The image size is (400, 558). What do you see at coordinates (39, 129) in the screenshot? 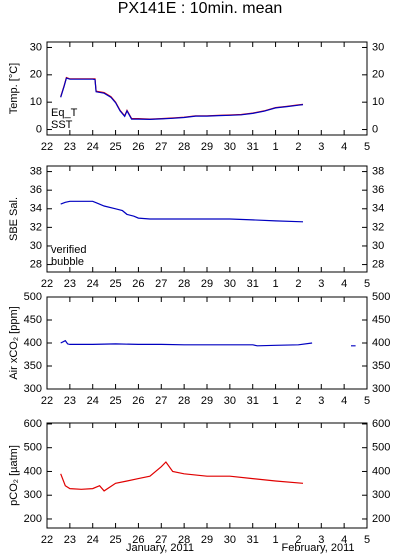
I see `y-tick-label: 0` at bounding box center [39, 129].